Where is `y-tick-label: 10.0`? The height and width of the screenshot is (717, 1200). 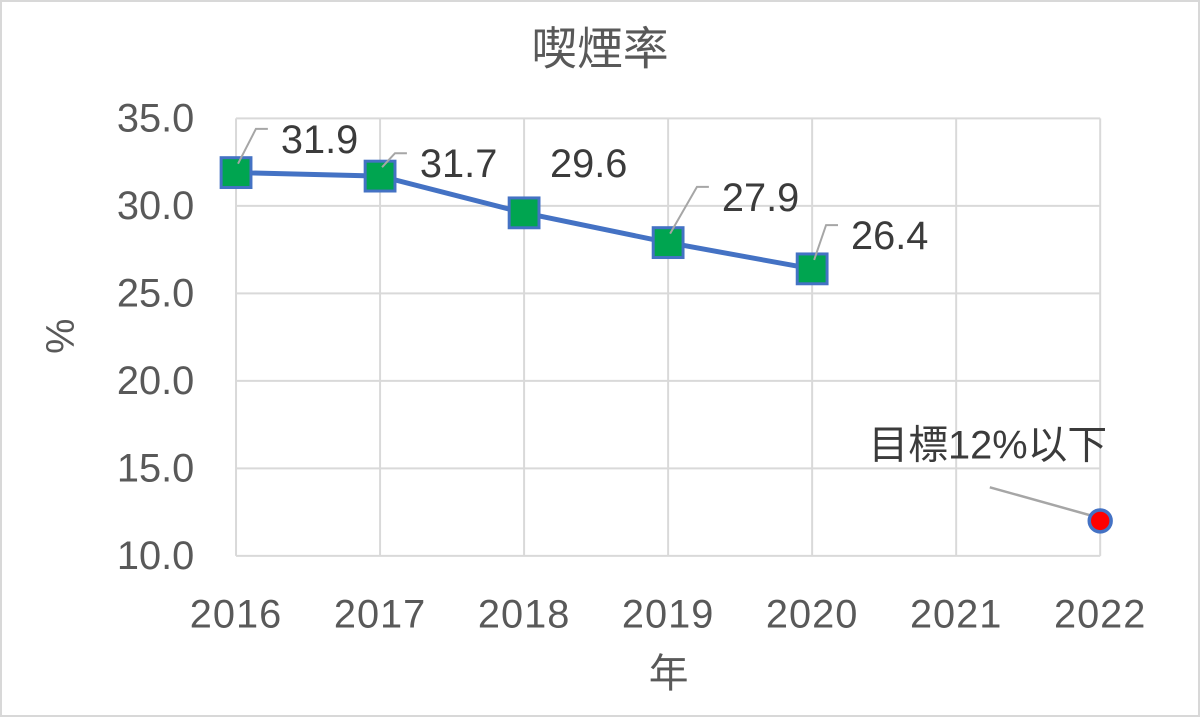
y-tick-label: 10.0 is located at coordinates (155, 556).